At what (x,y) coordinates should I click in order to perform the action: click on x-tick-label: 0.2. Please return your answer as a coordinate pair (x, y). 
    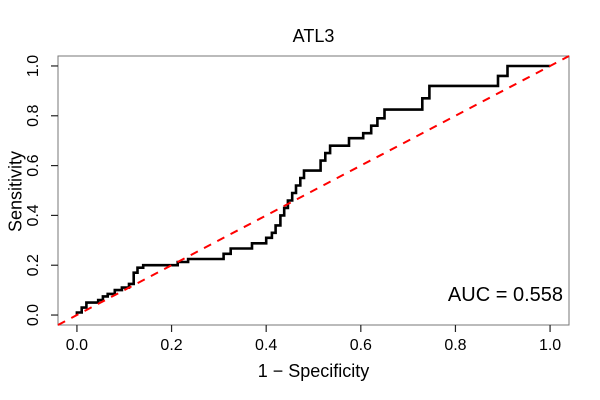
    Looking at the image, I should click on (171, 345).